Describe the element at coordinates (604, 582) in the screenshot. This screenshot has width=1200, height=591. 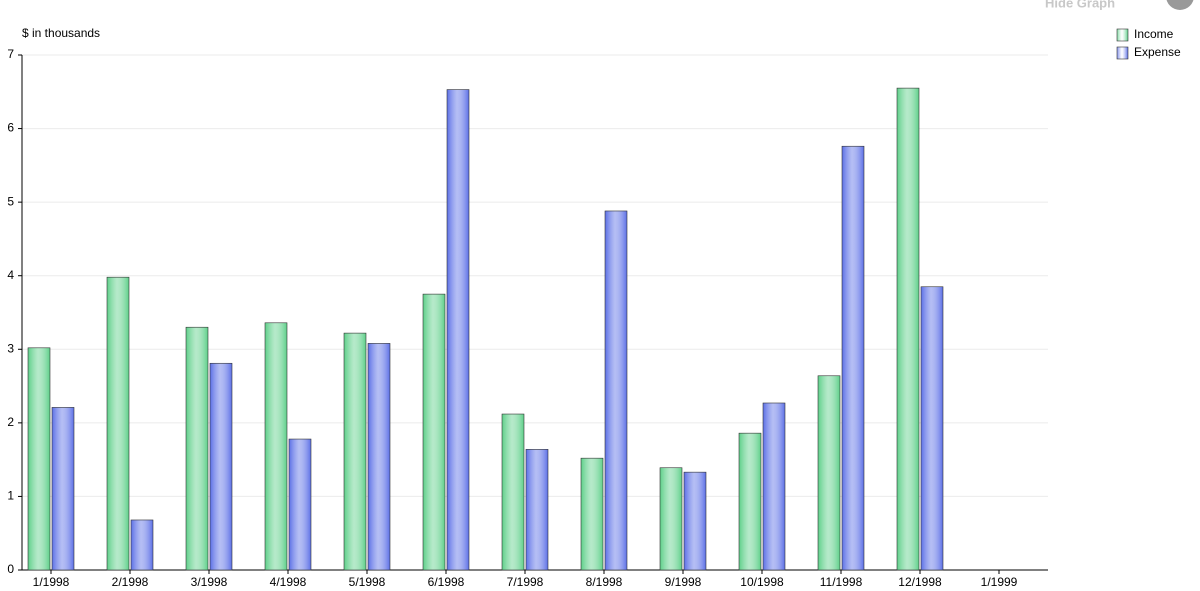
I see `x-tick-label: 8/1998` at that location.